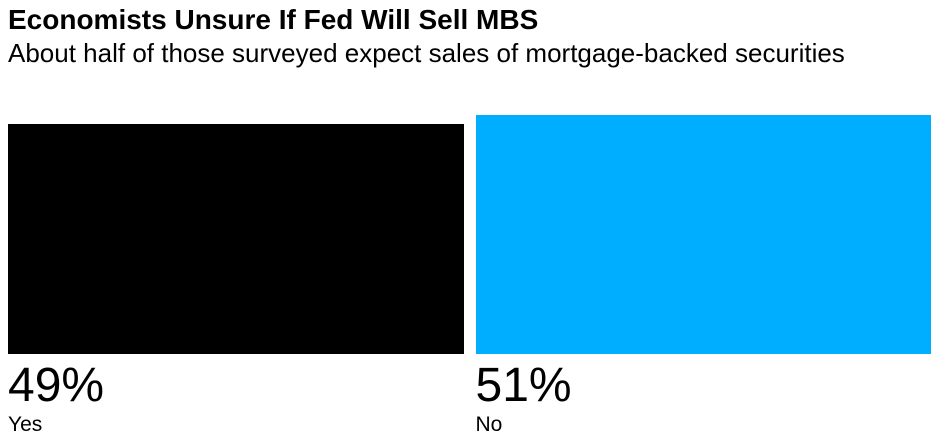 The width and height of the screenshot is (939, 442). Describe the element at coordinates (489, 425) in the screenshot. I see `category-label-no: No` at that location.